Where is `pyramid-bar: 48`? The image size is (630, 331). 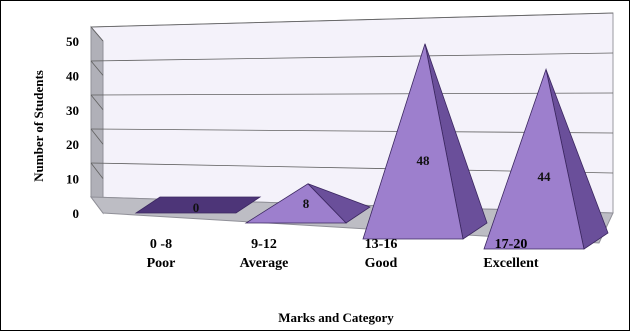
pyramid-bar: 48 is located at coordinates (425, 141).